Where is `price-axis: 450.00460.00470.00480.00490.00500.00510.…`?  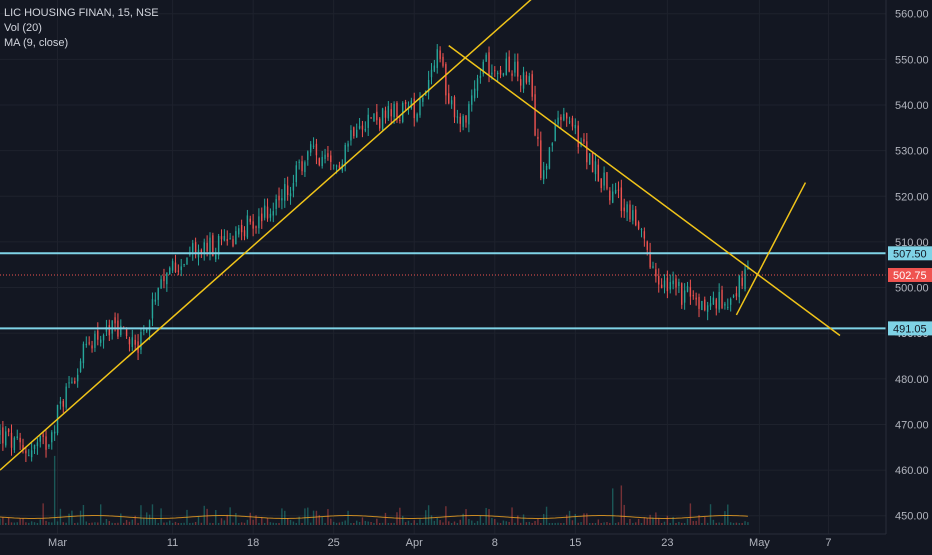
price-axis: 450.00460.00470.00480.00490.00500.00510.… is located at coordinates (908, 275).